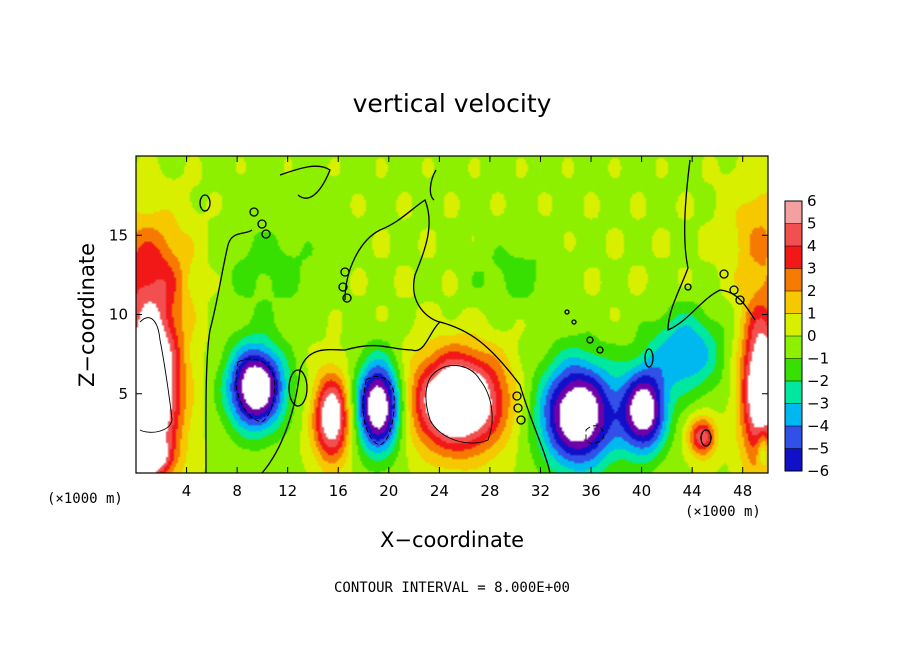  What do you see at coordinates (812, 314) in the screenshot?
I see `colorbar-label: 1` at bounding box center [812, 314].